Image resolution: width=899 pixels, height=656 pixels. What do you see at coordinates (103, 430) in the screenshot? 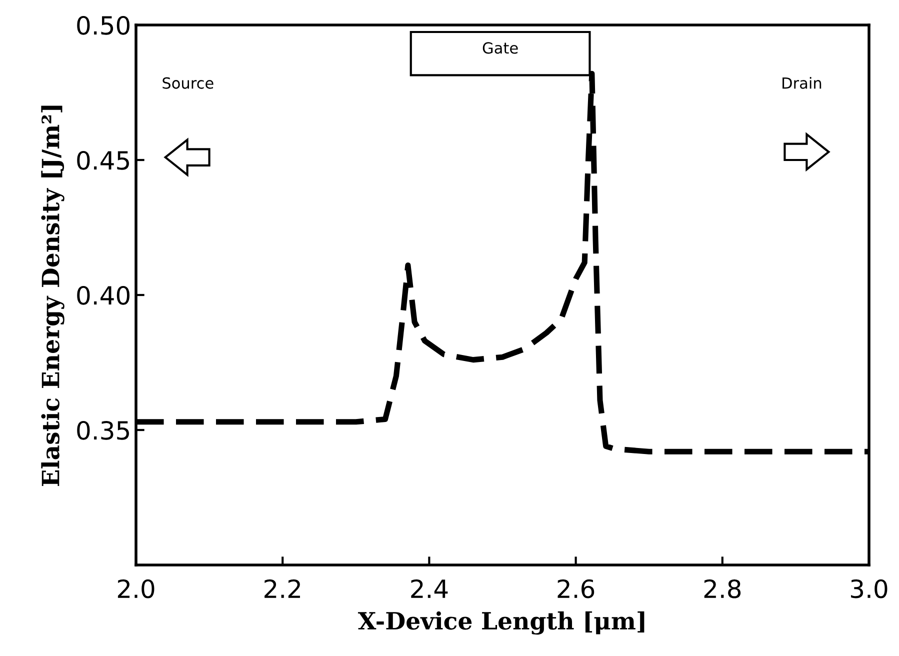
I see `y-tick-label: 0.35` at bounding box center [103, 430].